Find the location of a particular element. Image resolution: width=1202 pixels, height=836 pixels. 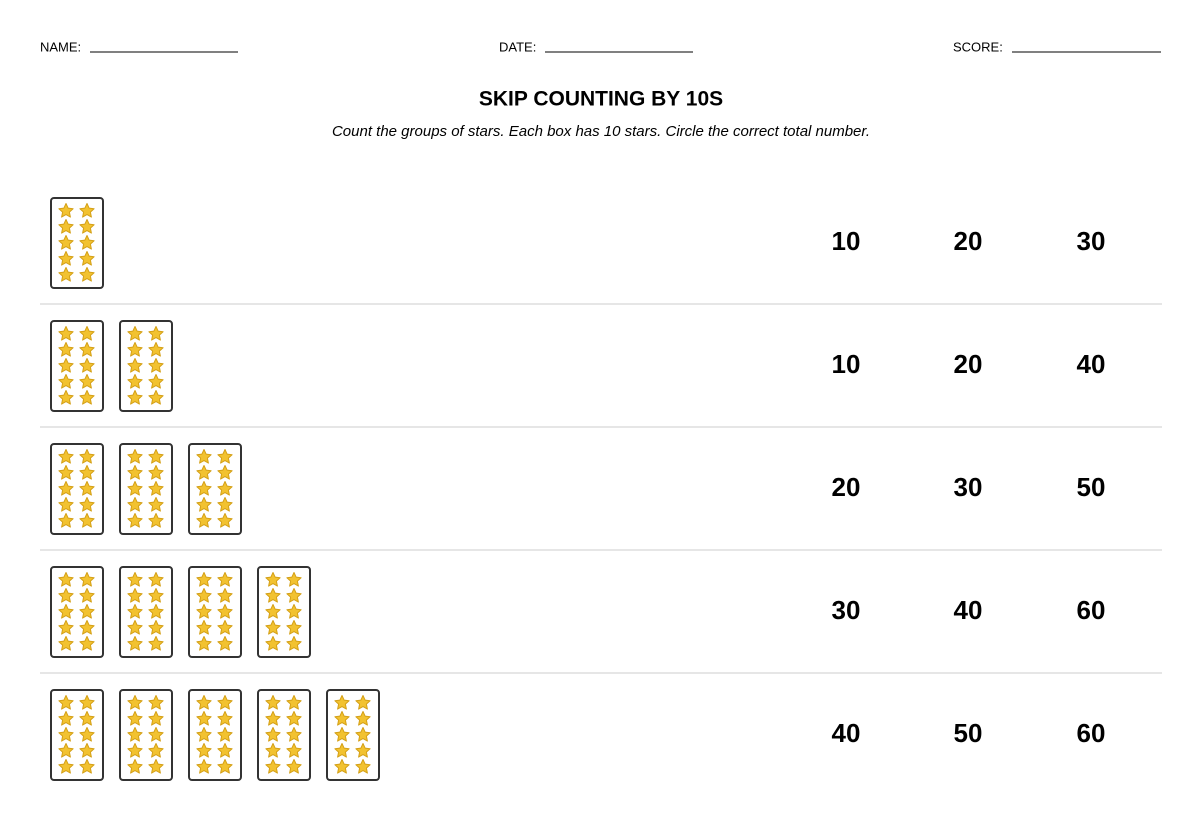

answer-option: 10 is located at coordinates (846, 241).